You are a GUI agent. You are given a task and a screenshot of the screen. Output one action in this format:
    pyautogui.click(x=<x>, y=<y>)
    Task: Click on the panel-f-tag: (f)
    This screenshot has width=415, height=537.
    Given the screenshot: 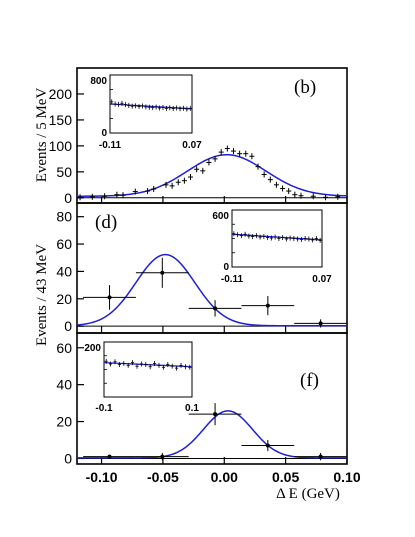 What is the action you would take?
    pyautogui.click(x=309, y=380)
    